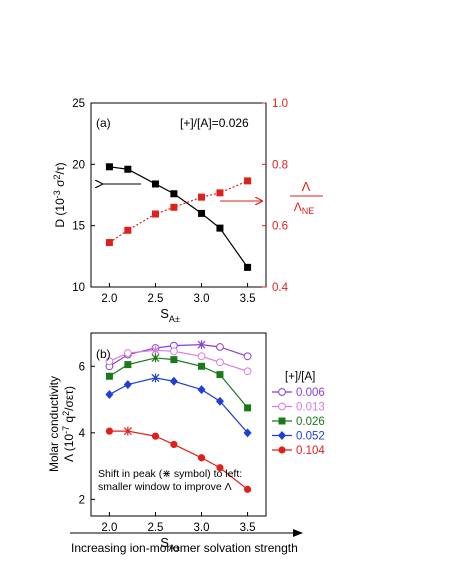 The image size is (474, 567). I want to click on legend-label-0.052: 0.052, so click(310, 437).